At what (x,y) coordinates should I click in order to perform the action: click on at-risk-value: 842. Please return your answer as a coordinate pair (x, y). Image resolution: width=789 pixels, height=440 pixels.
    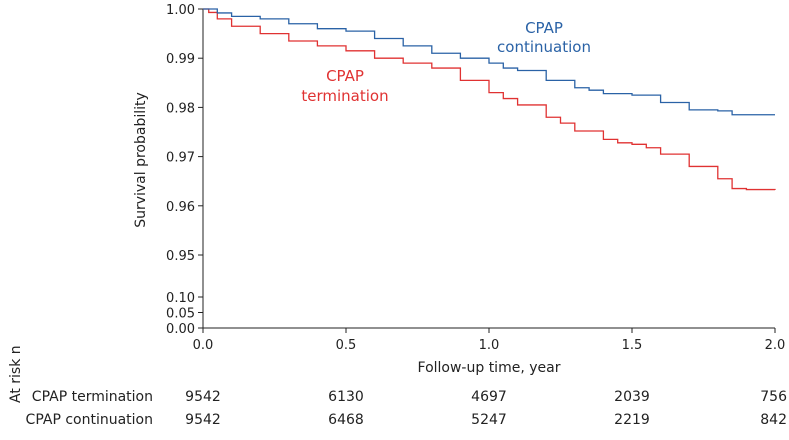
    Looking at the image, I should click on (773, 420).